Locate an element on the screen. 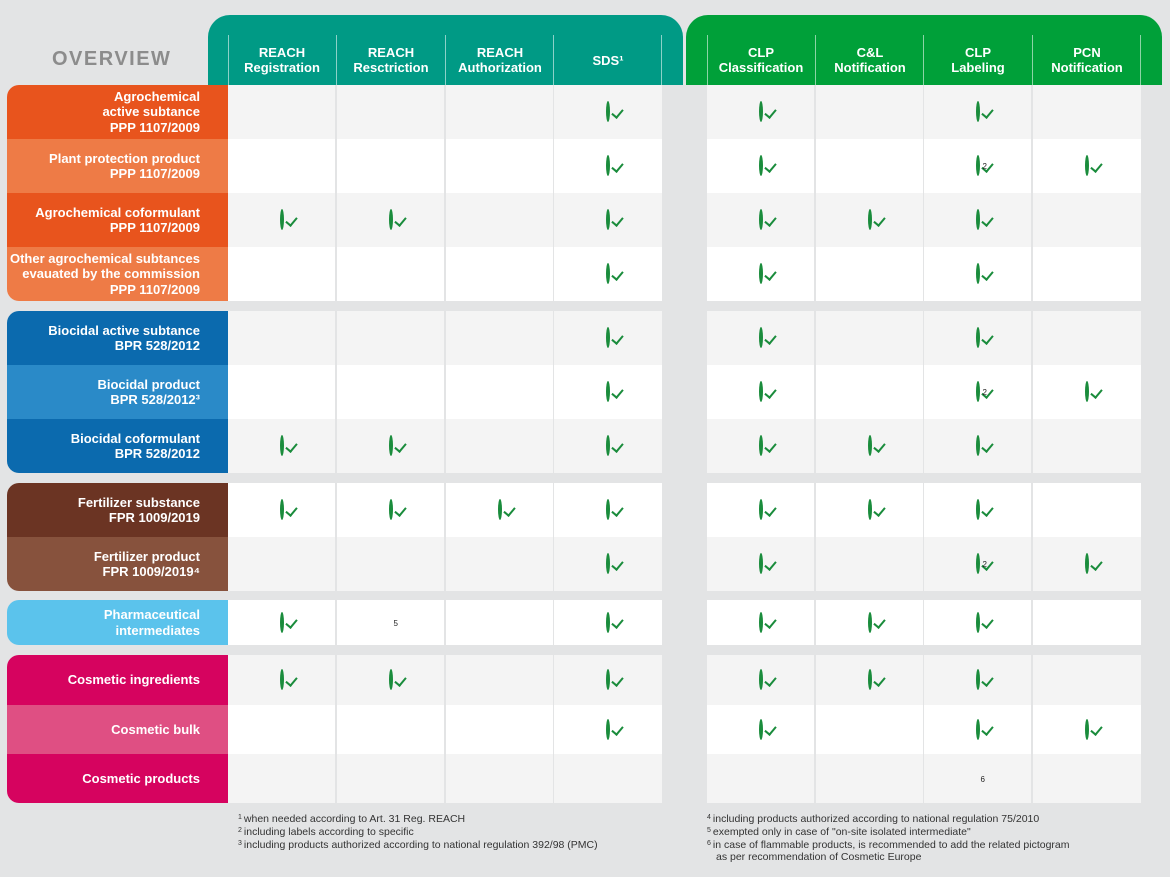 This screenshot has width=1170, height=877. table-cell: 2 is located at coordinates (977, 564).